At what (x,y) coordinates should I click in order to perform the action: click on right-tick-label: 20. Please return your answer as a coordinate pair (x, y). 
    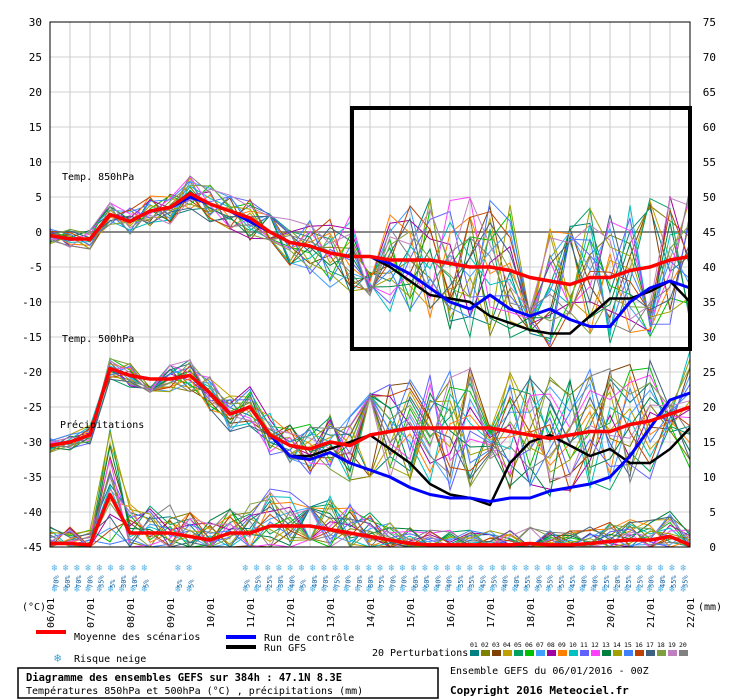
    Looking at the image, I should click on (709, 407).